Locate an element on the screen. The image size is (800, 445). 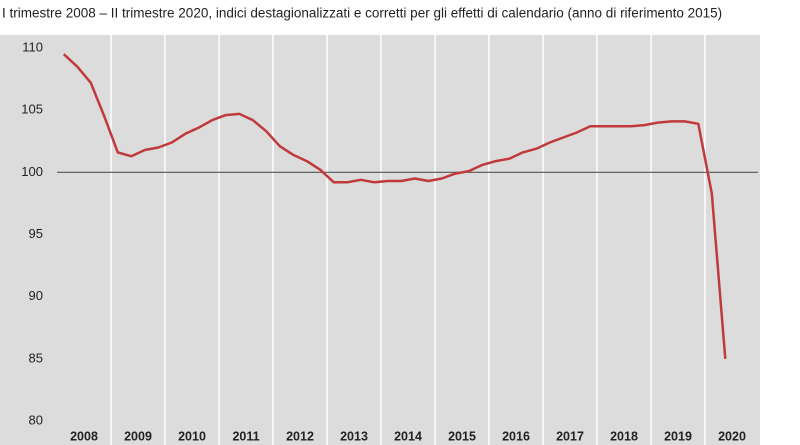
y-tick-label: 90 is located at coordinates (36, 295).